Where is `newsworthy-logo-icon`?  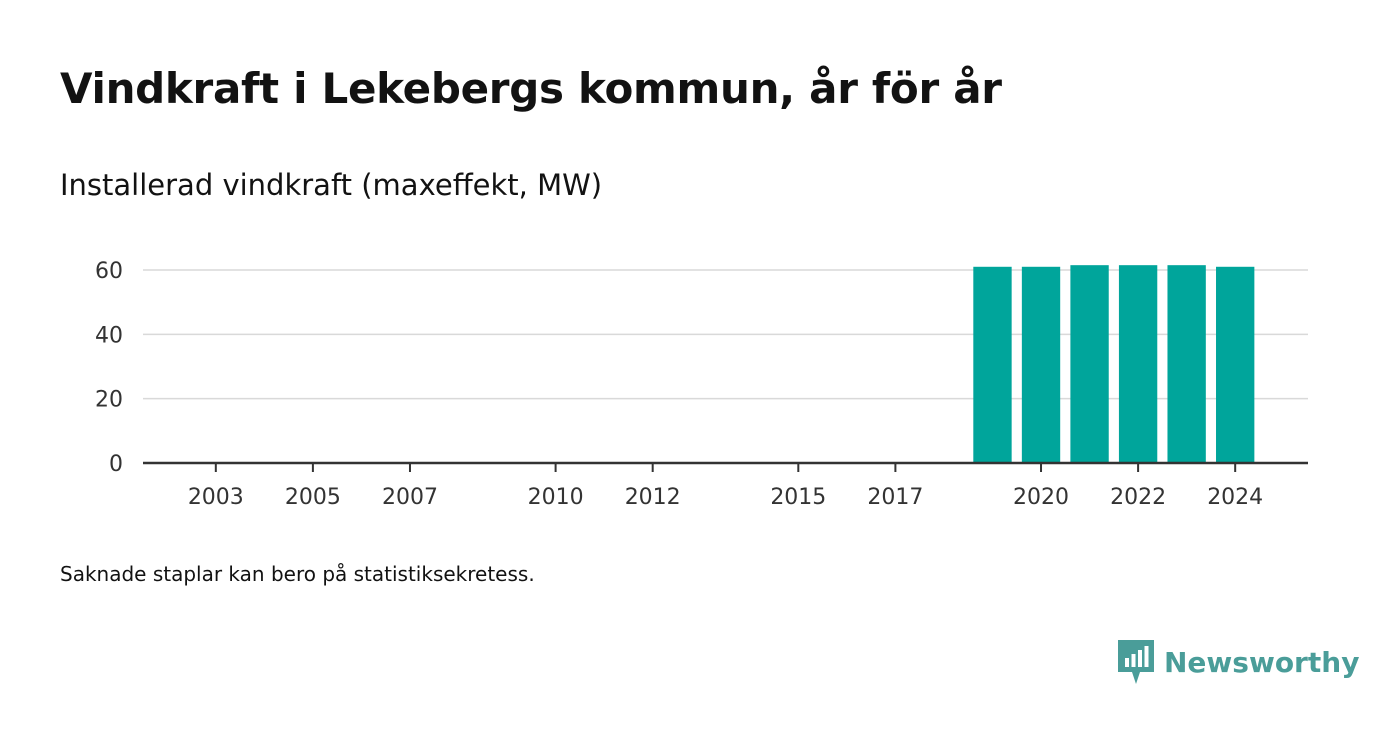 newsworthy-logo-icon is located at coordinates (1136, 662).